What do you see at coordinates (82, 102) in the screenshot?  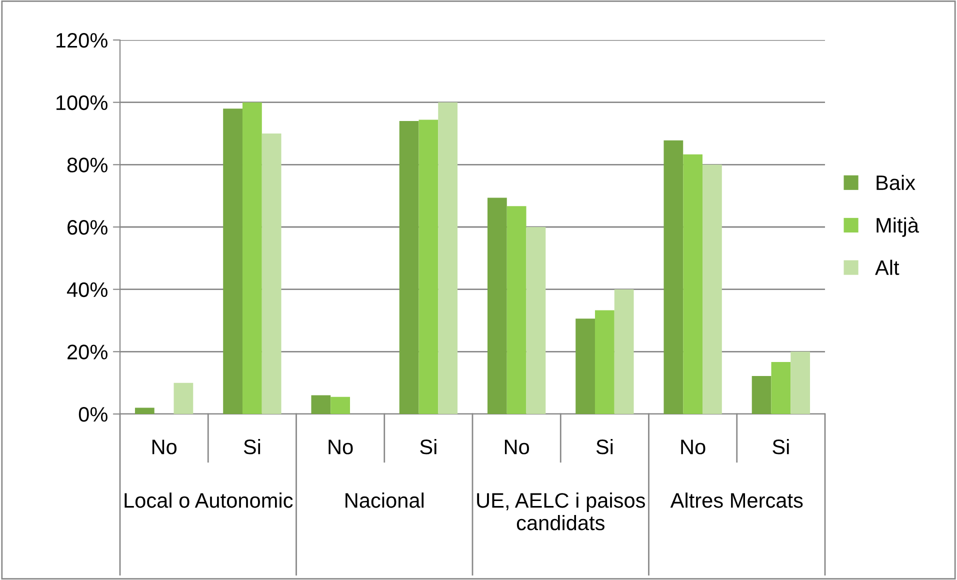 I see `y-tick-label: 100%` at bounding box center [82, 102].